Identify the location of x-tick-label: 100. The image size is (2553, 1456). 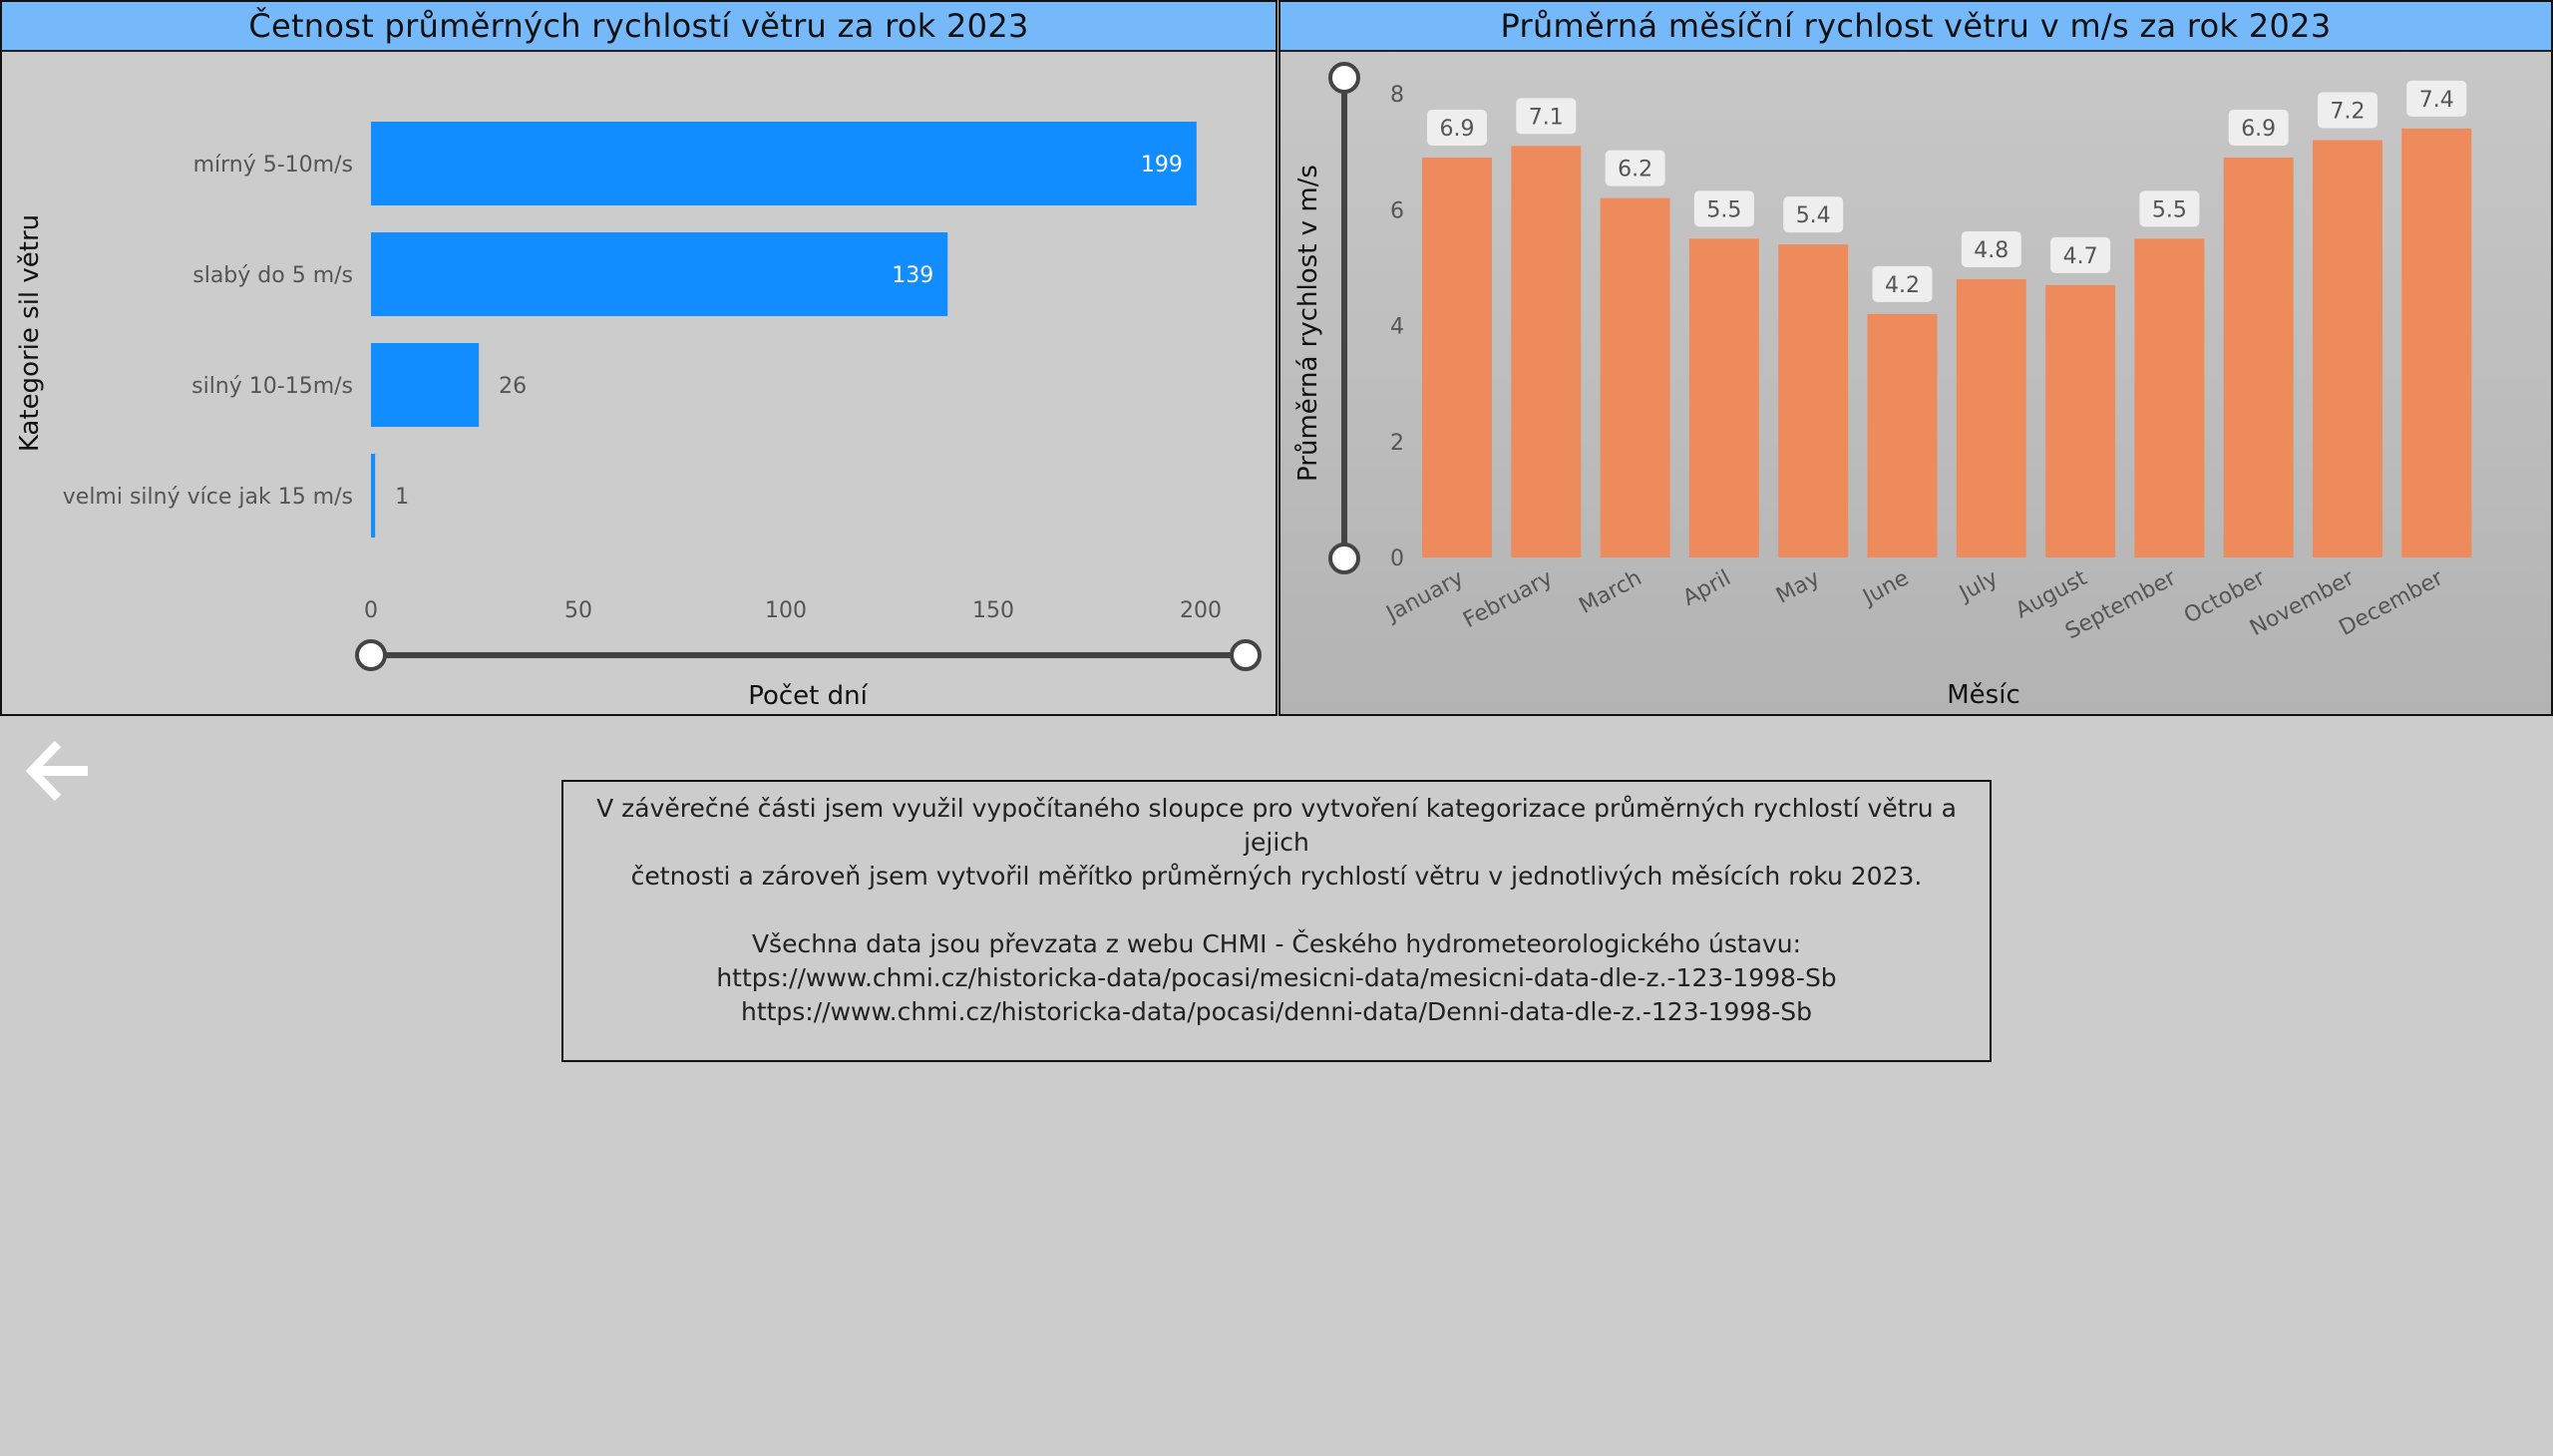
(786, 610).